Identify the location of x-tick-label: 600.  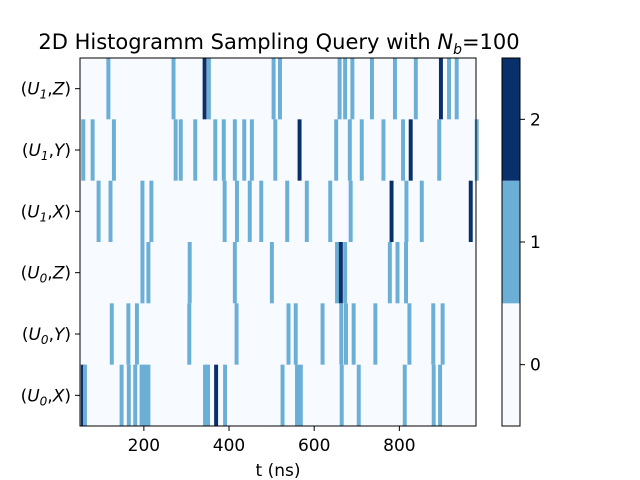
(314, 446).